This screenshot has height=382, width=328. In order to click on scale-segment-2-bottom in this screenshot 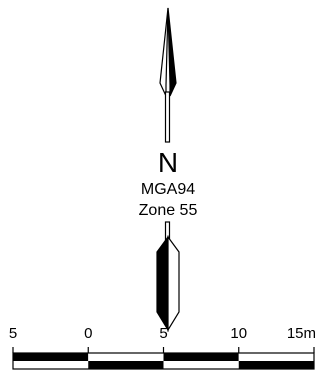, I will do `click(126, 365)`.